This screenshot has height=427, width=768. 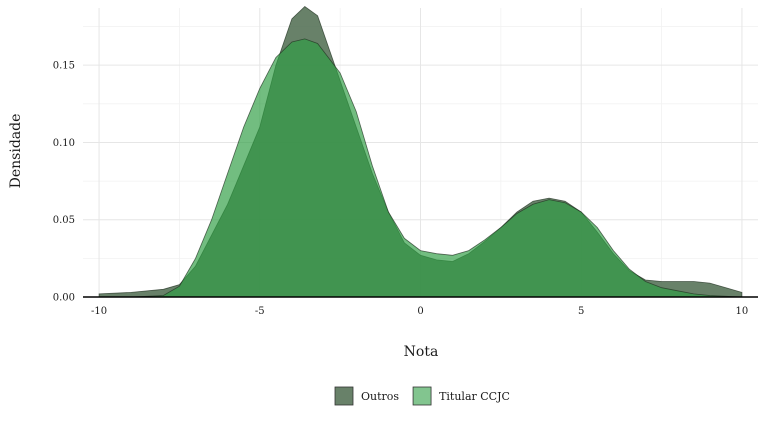 I want to click on y-axis-title: Densidade, so click(x=16, y=151).